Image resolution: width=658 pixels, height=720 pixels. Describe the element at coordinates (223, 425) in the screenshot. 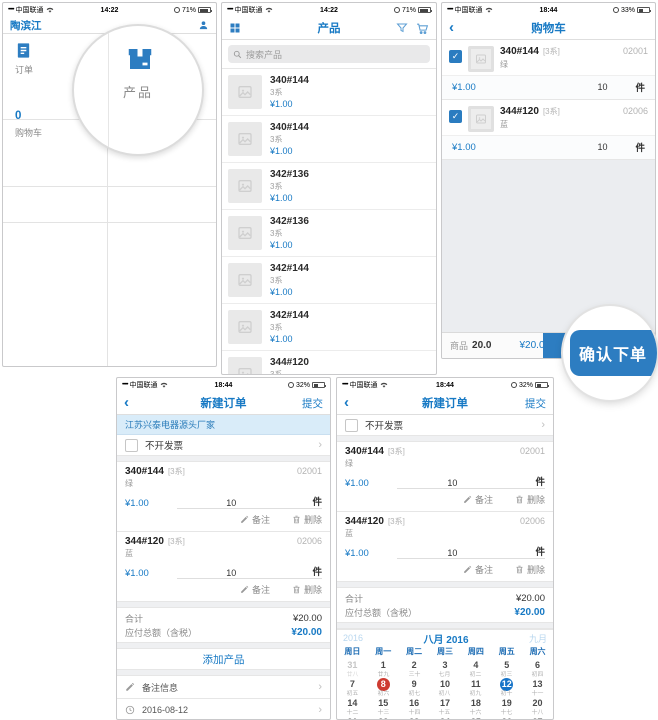

I see `supplier-banner: 江苏兴泰电器源头厂家` at that location.